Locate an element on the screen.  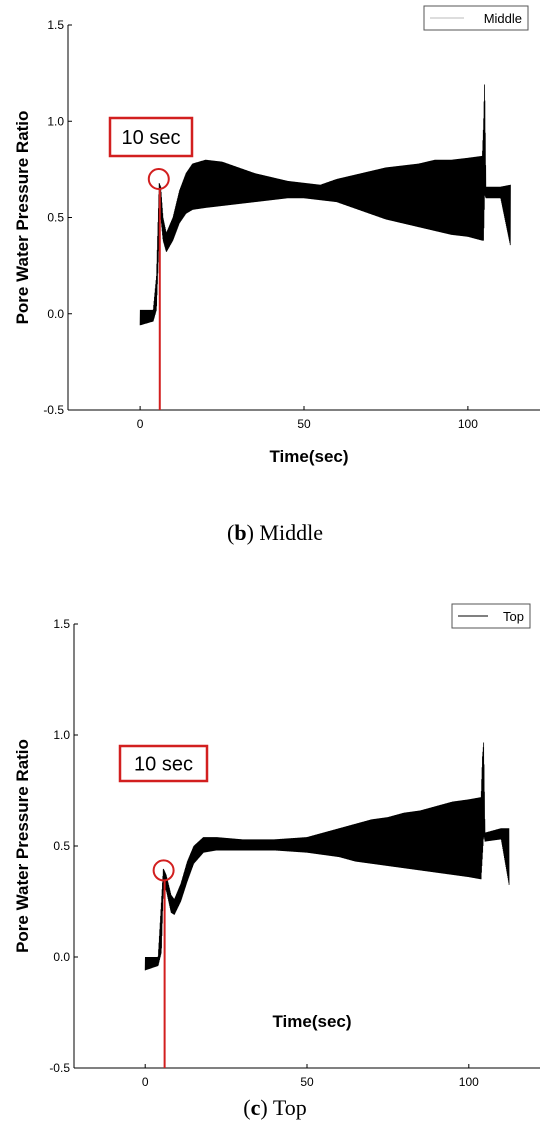
legend-label: Middle is located at coordinates (503, 18).